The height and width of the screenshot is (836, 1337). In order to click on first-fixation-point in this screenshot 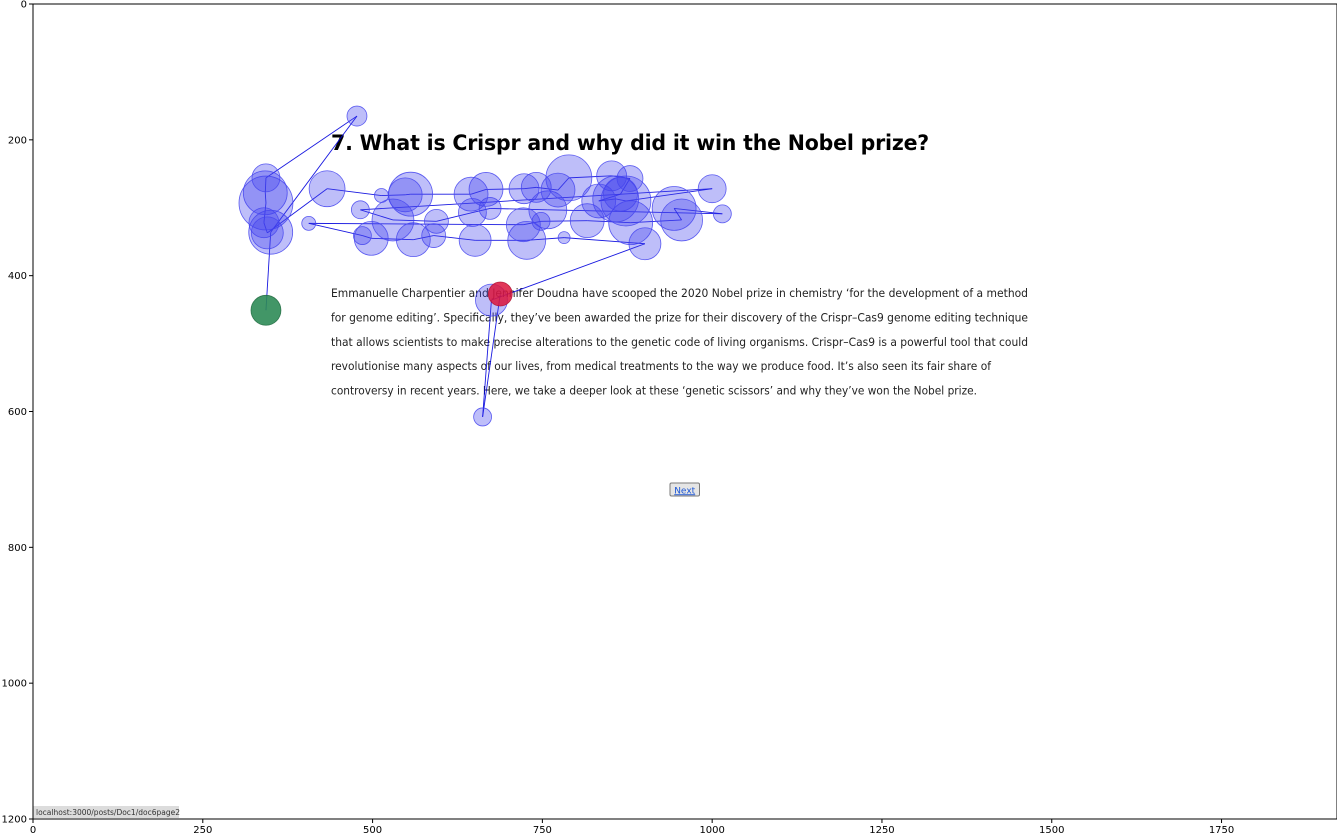, I will do `click(266, 310)`.